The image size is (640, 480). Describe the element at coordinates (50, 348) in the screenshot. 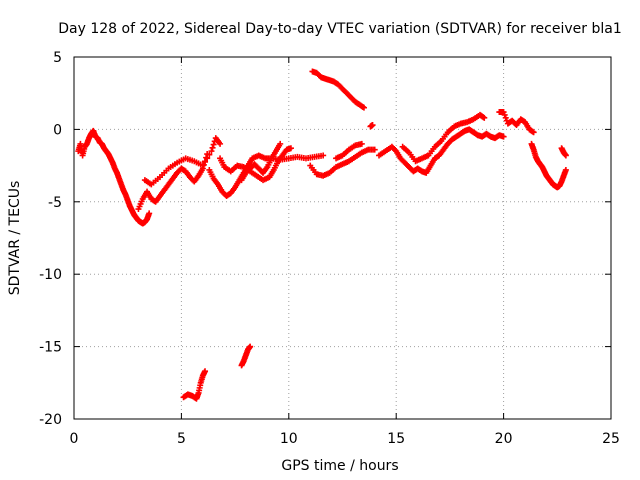

I see `y-tick-label: -15` at that location.